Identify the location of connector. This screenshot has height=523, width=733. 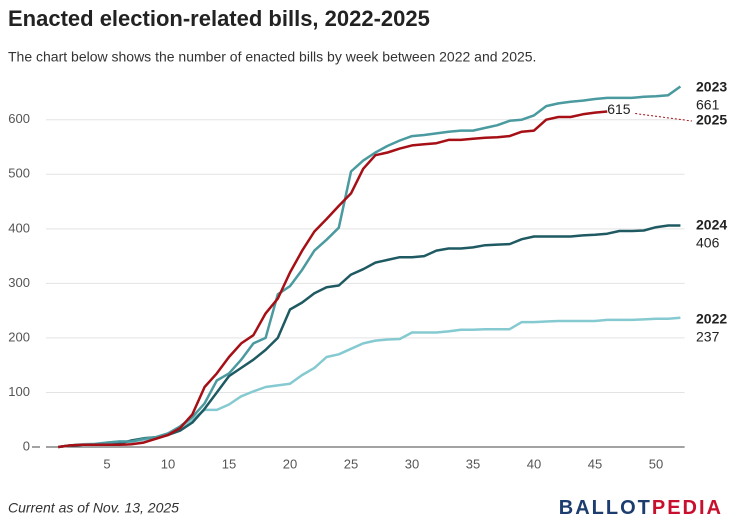
(664, 117).